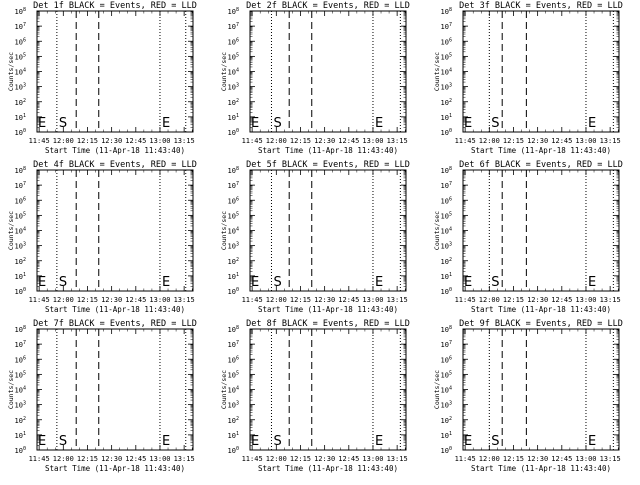 Image resolution: width=640 pixels, height=485 pixels. I want to click on panel-title: Det 3f BLACK = Events, RED = LLD, so click(541, 6).